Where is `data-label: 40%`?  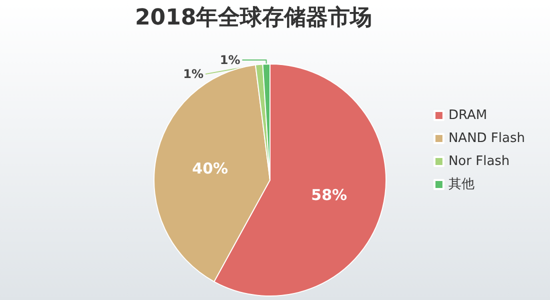
data-label: 40% is located at coordinates (210, 169).